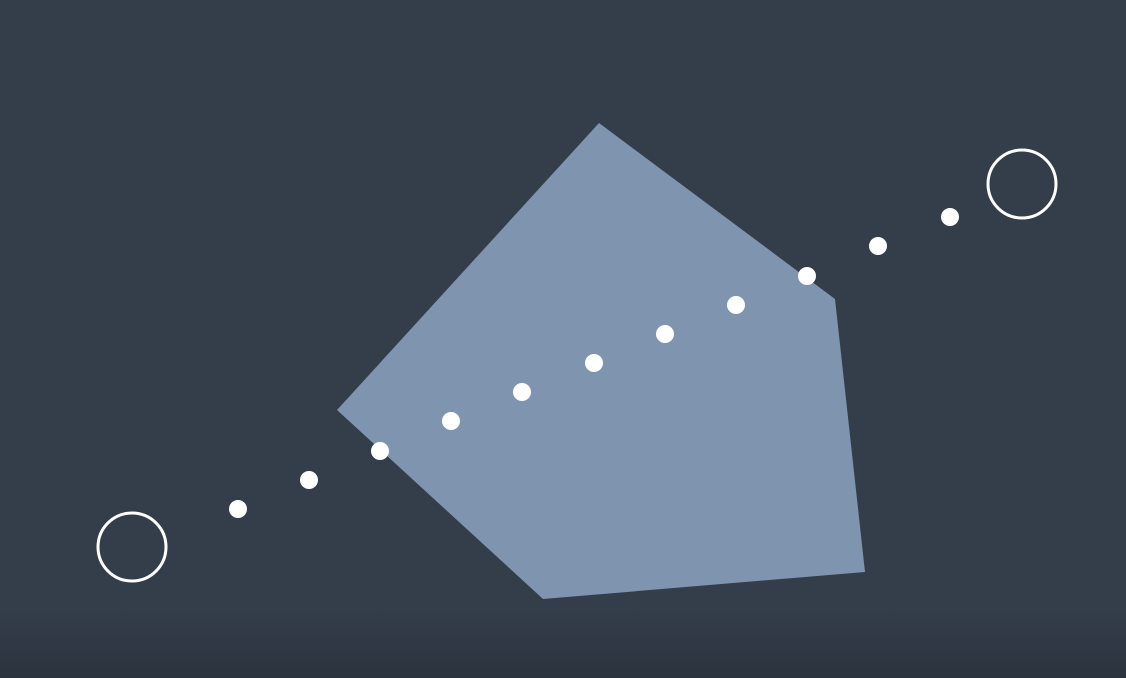 Image resolution: width=1126 pixels, height=678 pixels. I want to click on start-endpoint-ring, so click(132, 547).